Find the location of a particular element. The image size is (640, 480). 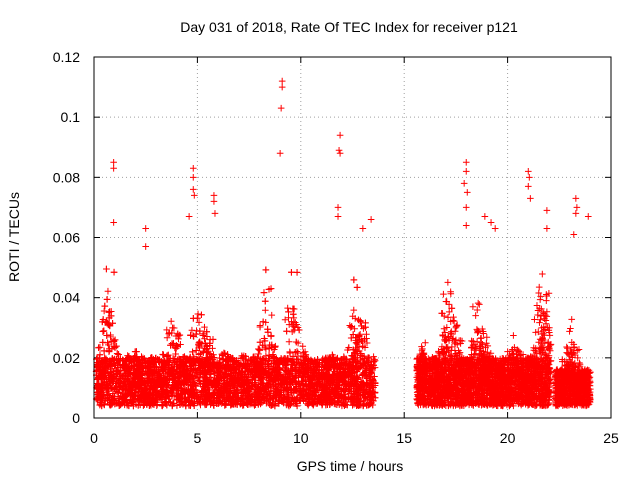

x-tick-label: 20 is located at coordinates (508, 438).